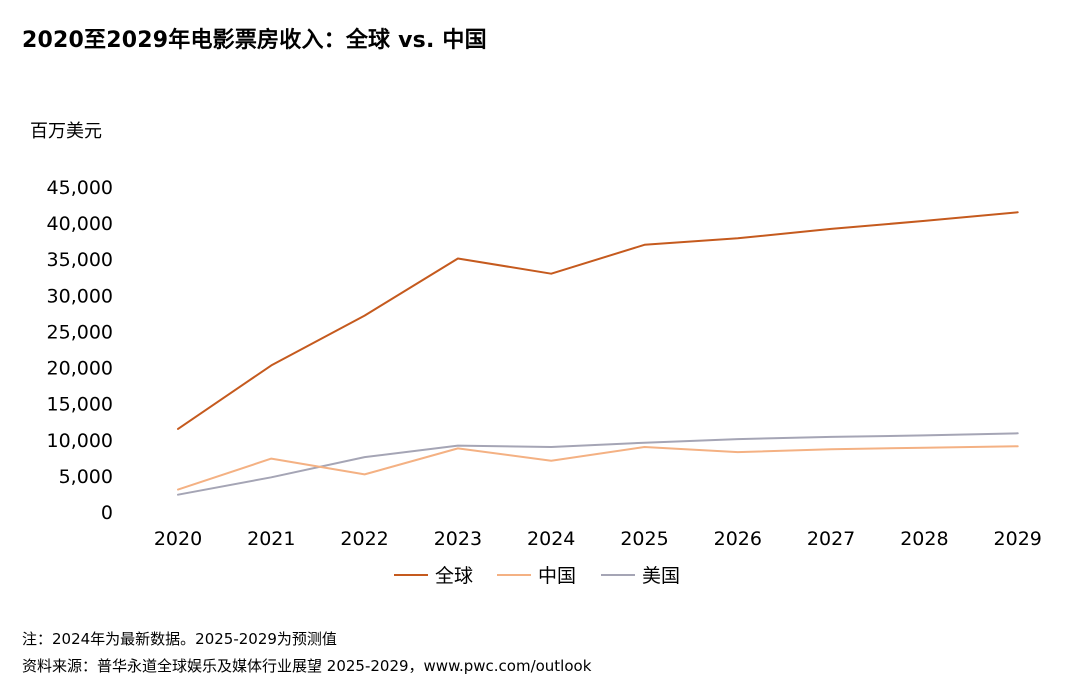 The image size is (1080, 700). What do you see at coordinates (644, 539) in the screenshot?
I see `x-tick-label: 2025` at bounding box center [644, 539].